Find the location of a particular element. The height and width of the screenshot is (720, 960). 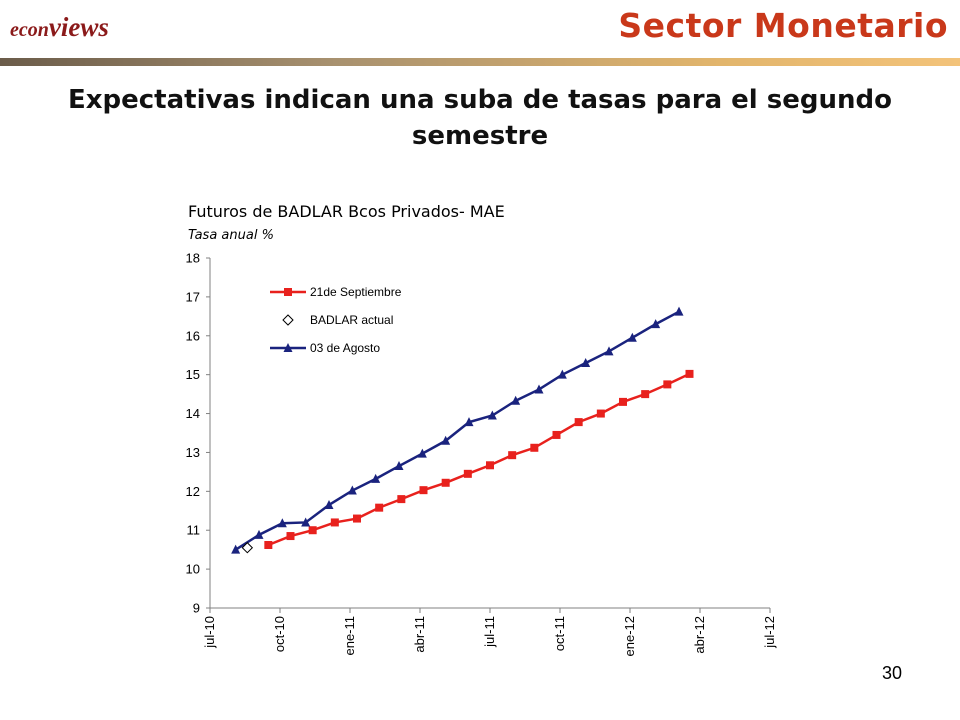

y-tick-label: 16 is located at coordinates (193, 335).